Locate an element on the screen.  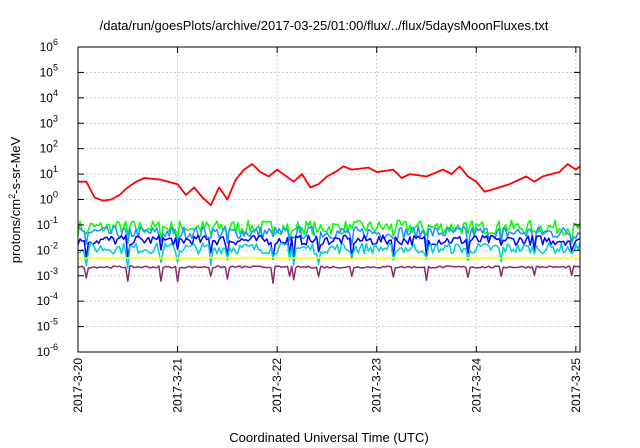
y-tick-label: 10⁻² is located at coordinates (47, 248).